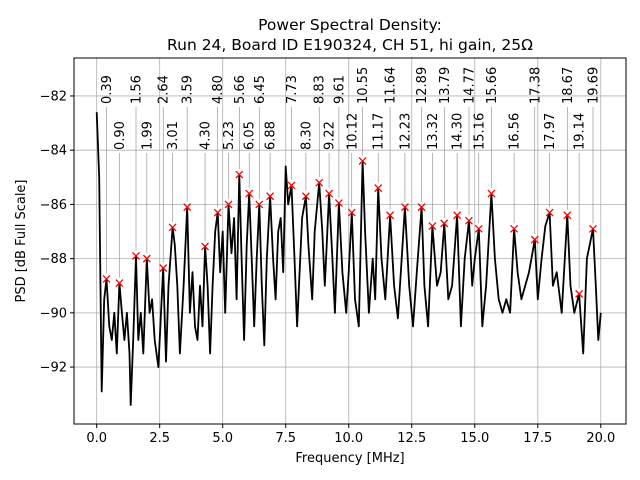 This screenshot has height=480, width=640. Describe the element at coordinates (411, 438) in the screenshot. I see `x-tick-label: 12.5` at that location.